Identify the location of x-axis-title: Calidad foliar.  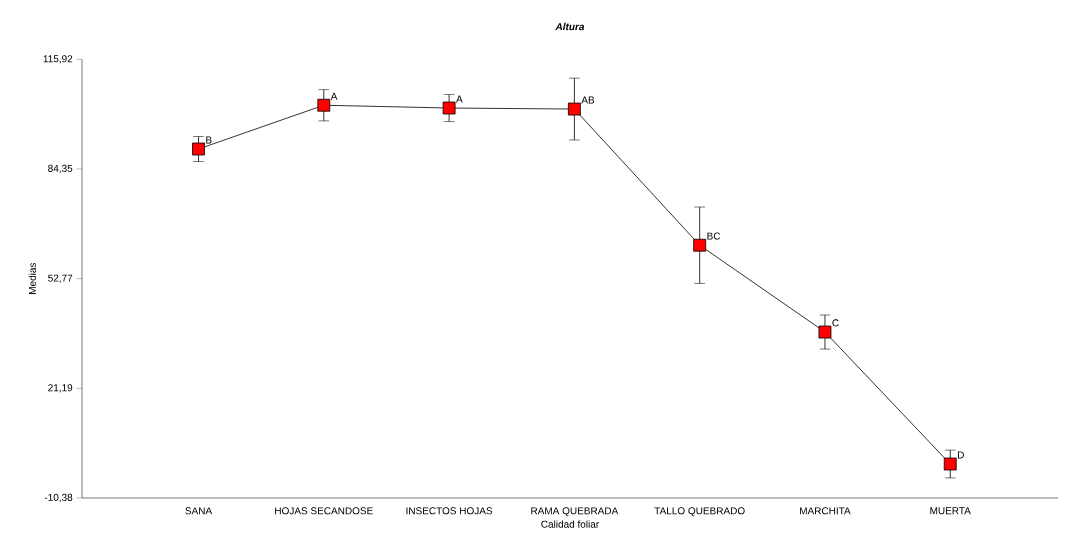
(570, 524).